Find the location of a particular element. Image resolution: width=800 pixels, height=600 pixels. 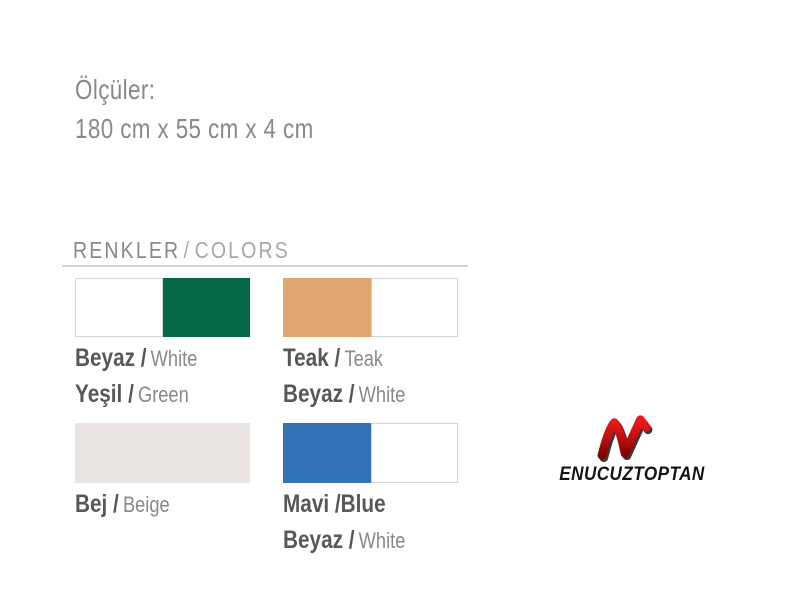

swatch-half-teak is located at coordinates (327, 307).